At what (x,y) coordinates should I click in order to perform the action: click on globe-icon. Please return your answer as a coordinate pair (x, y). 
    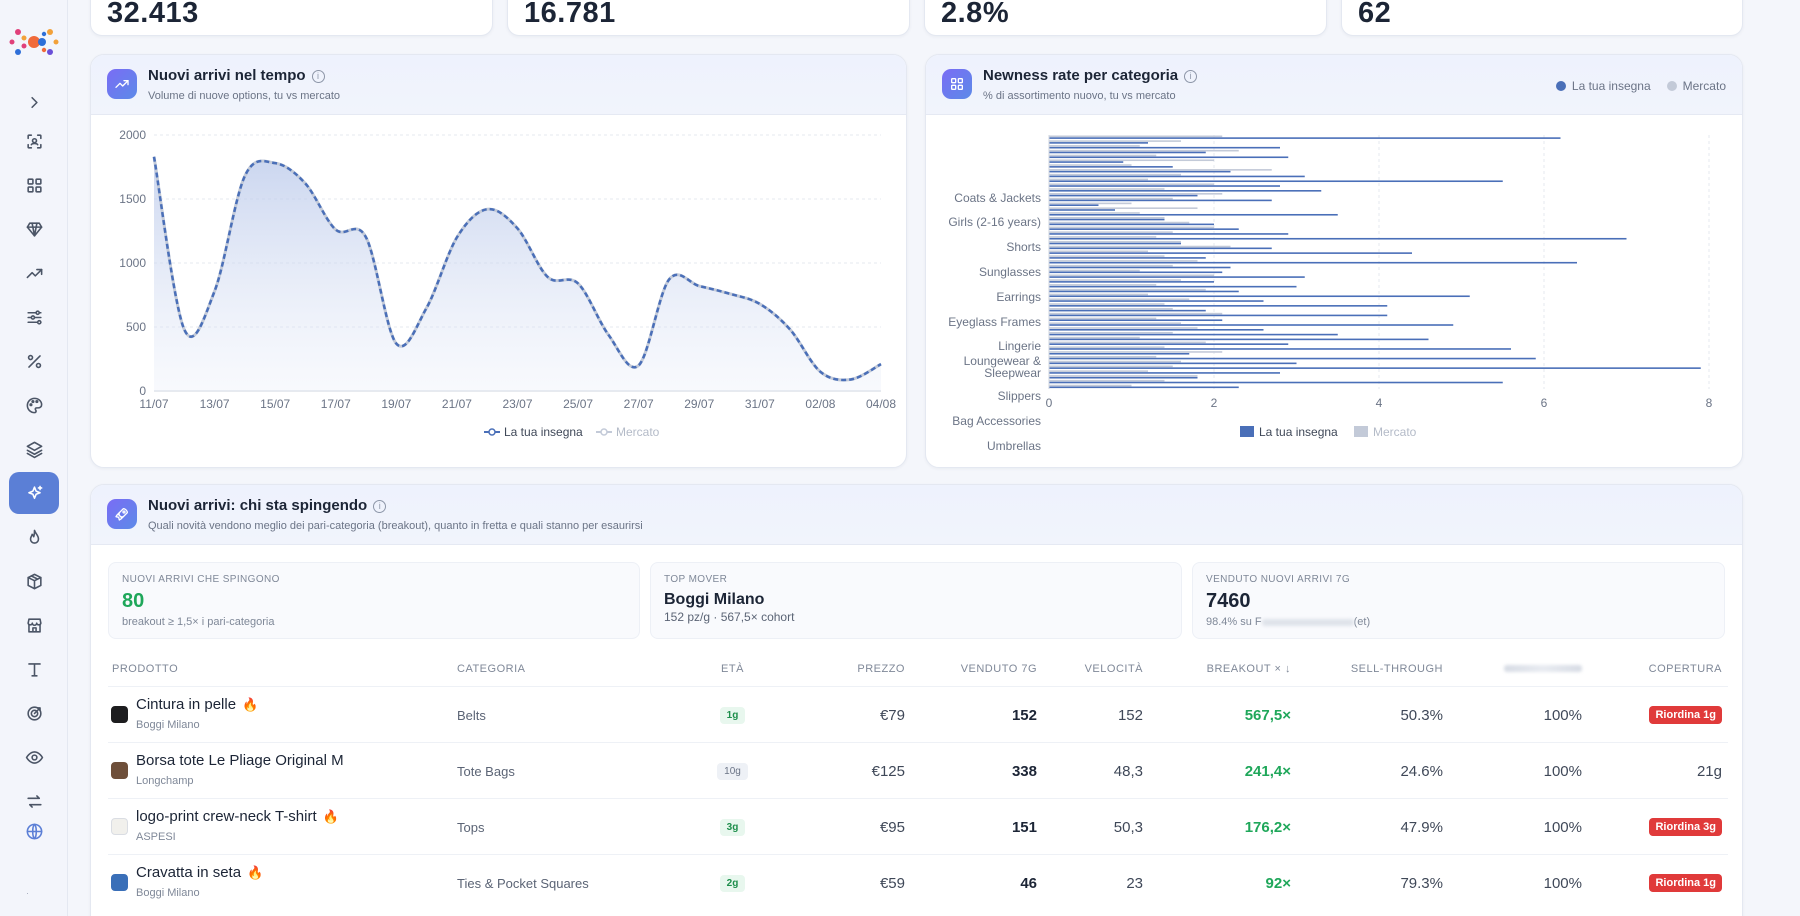
    Looking at the image, I should click on (34, 831).